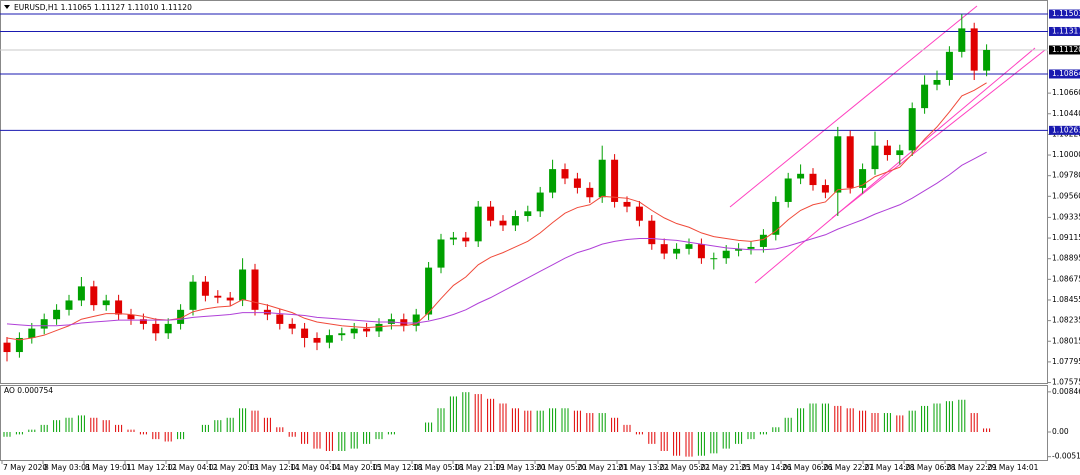 The height and width of the screenshot is (475, 1080). I want to click on x-tick-label: 27 May 14:01, so click(890, 467).